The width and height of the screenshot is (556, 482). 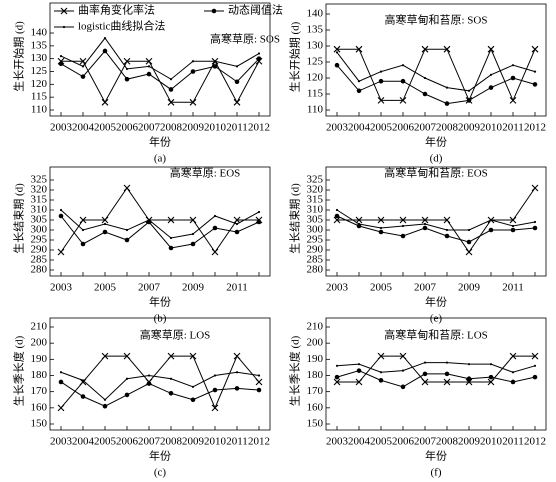 What do you see at coordinates (39, 424) in the screenshot?
I see `y-tick-label: 150` at bounding box center [39, 424].